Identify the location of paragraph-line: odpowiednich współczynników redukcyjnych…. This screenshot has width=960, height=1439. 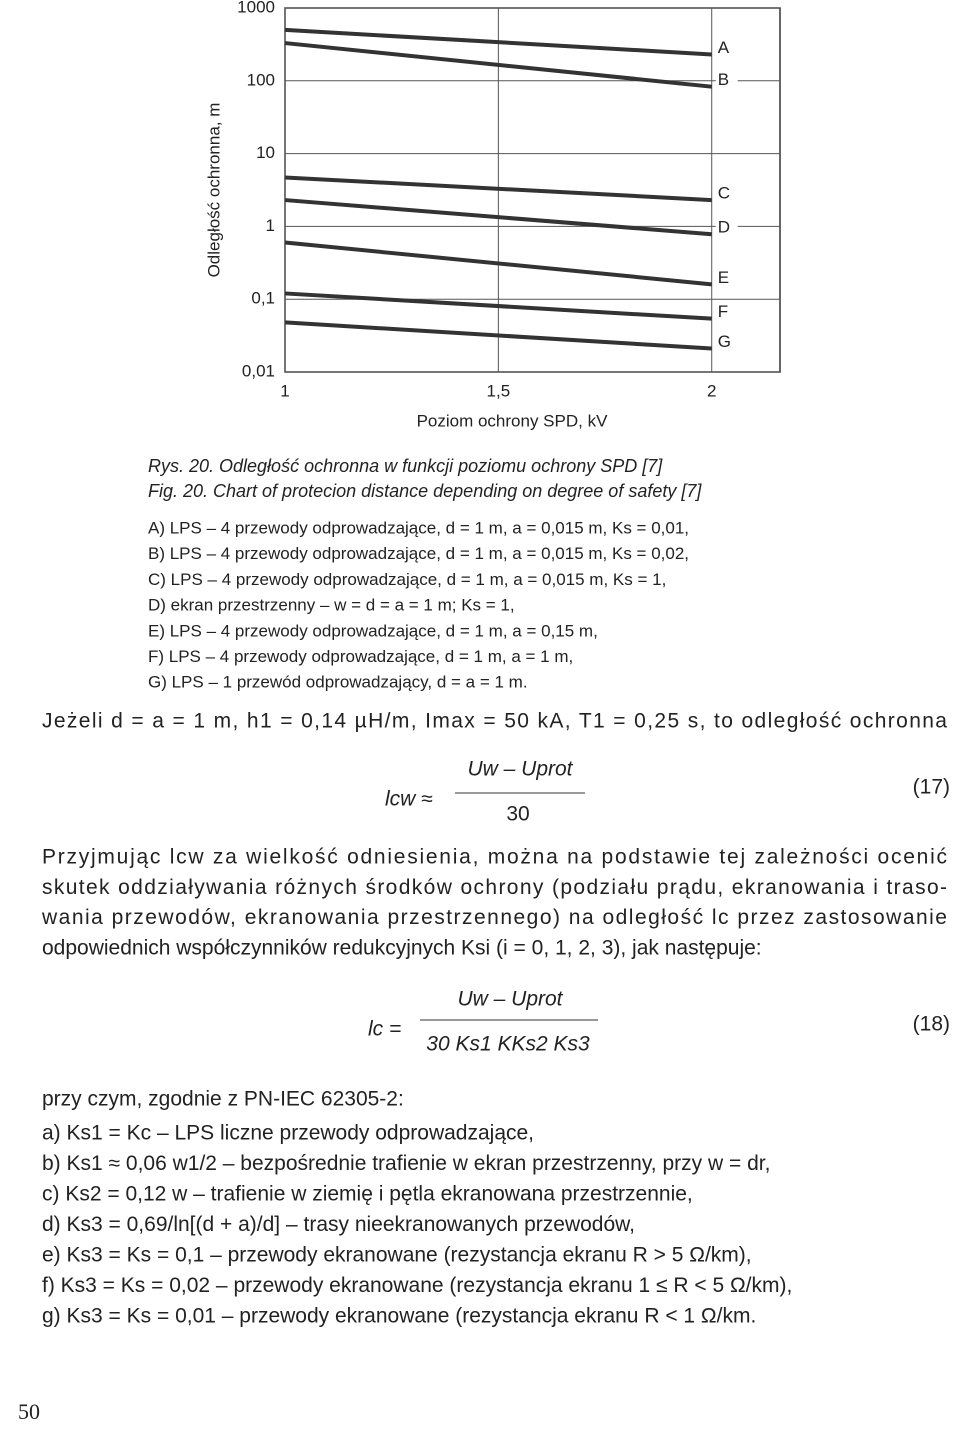
(402, 947).